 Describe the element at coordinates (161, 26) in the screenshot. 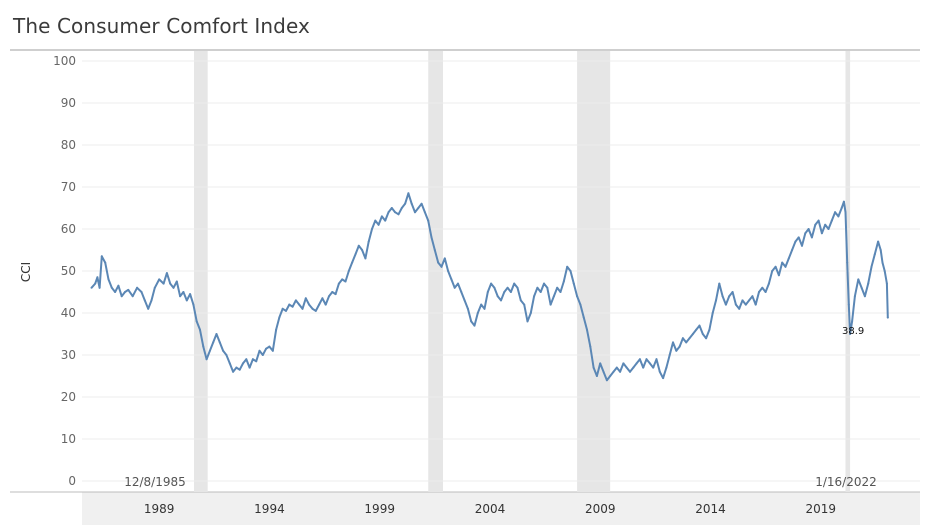

I see `page-title: The Consumer Comfort Index` at that location.